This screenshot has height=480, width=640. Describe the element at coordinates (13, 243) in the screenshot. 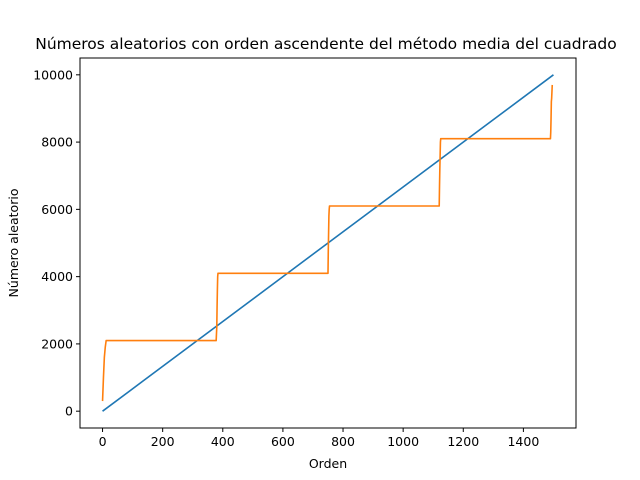

I see `y-axis-label: Número aleatorio` at that location.